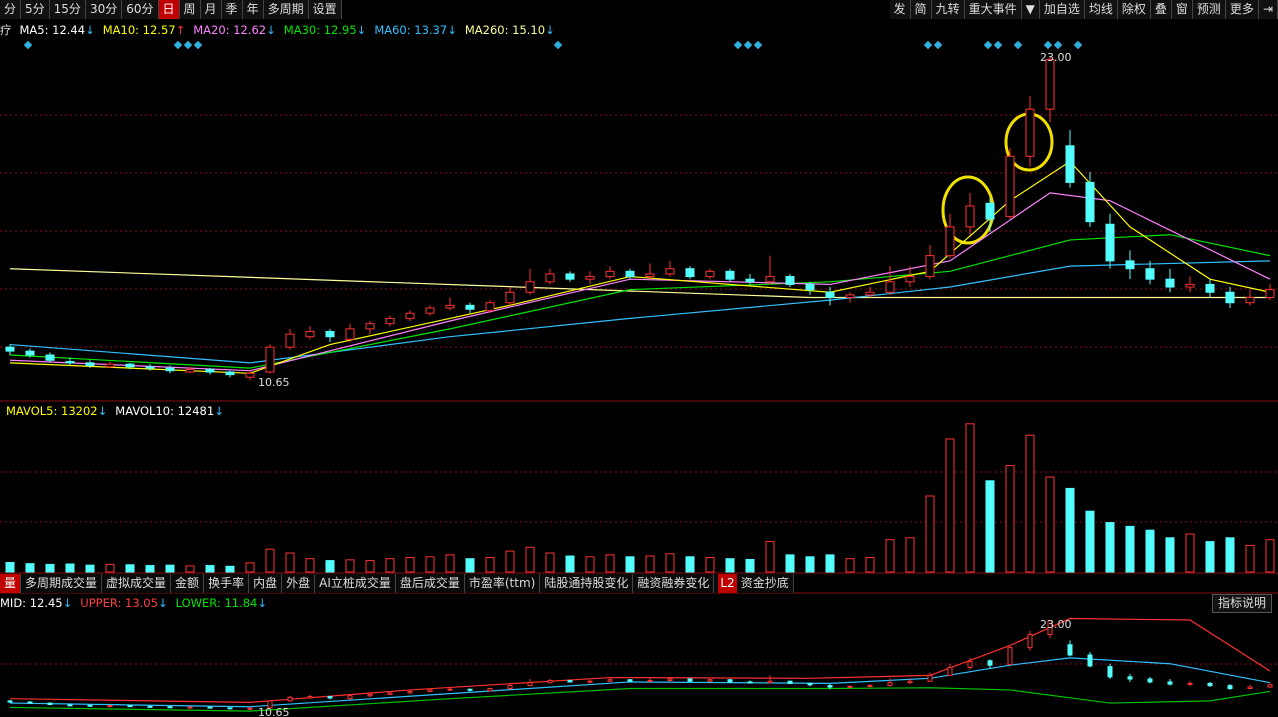 Image resolution: width=1278 pixels, height=717 pixels. What do you see at coordinates (948, 9) in the screenshot?
I see `tool-button: 九转` at bounding box center [948, 9].